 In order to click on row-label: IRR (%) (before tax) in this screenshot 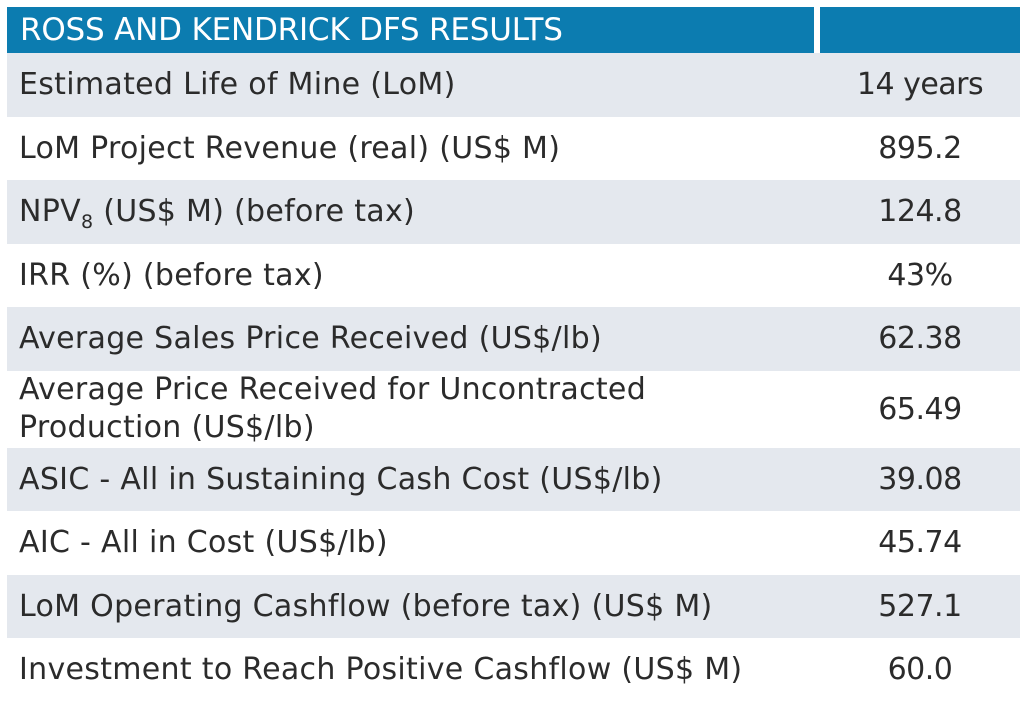, I will do `click(171, 275)`.